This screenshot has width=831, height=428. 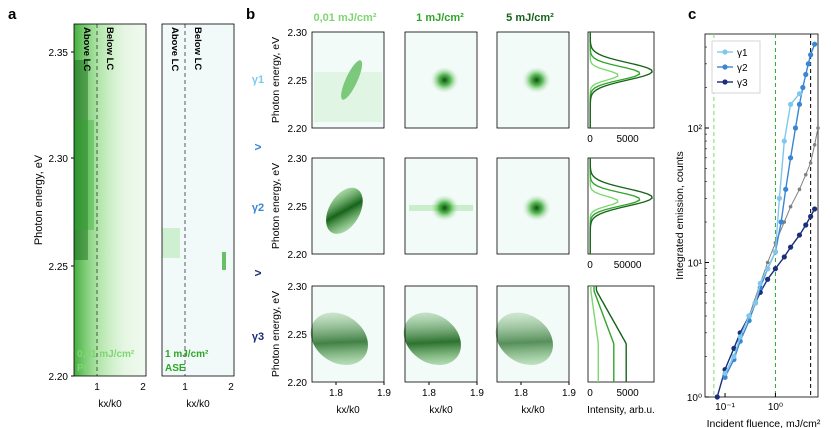 What do you see at coordinates (680, 215) in the screenshot?
I see `chart-ylabel: Integrated emission, counts` at bounding box center [680, 215].